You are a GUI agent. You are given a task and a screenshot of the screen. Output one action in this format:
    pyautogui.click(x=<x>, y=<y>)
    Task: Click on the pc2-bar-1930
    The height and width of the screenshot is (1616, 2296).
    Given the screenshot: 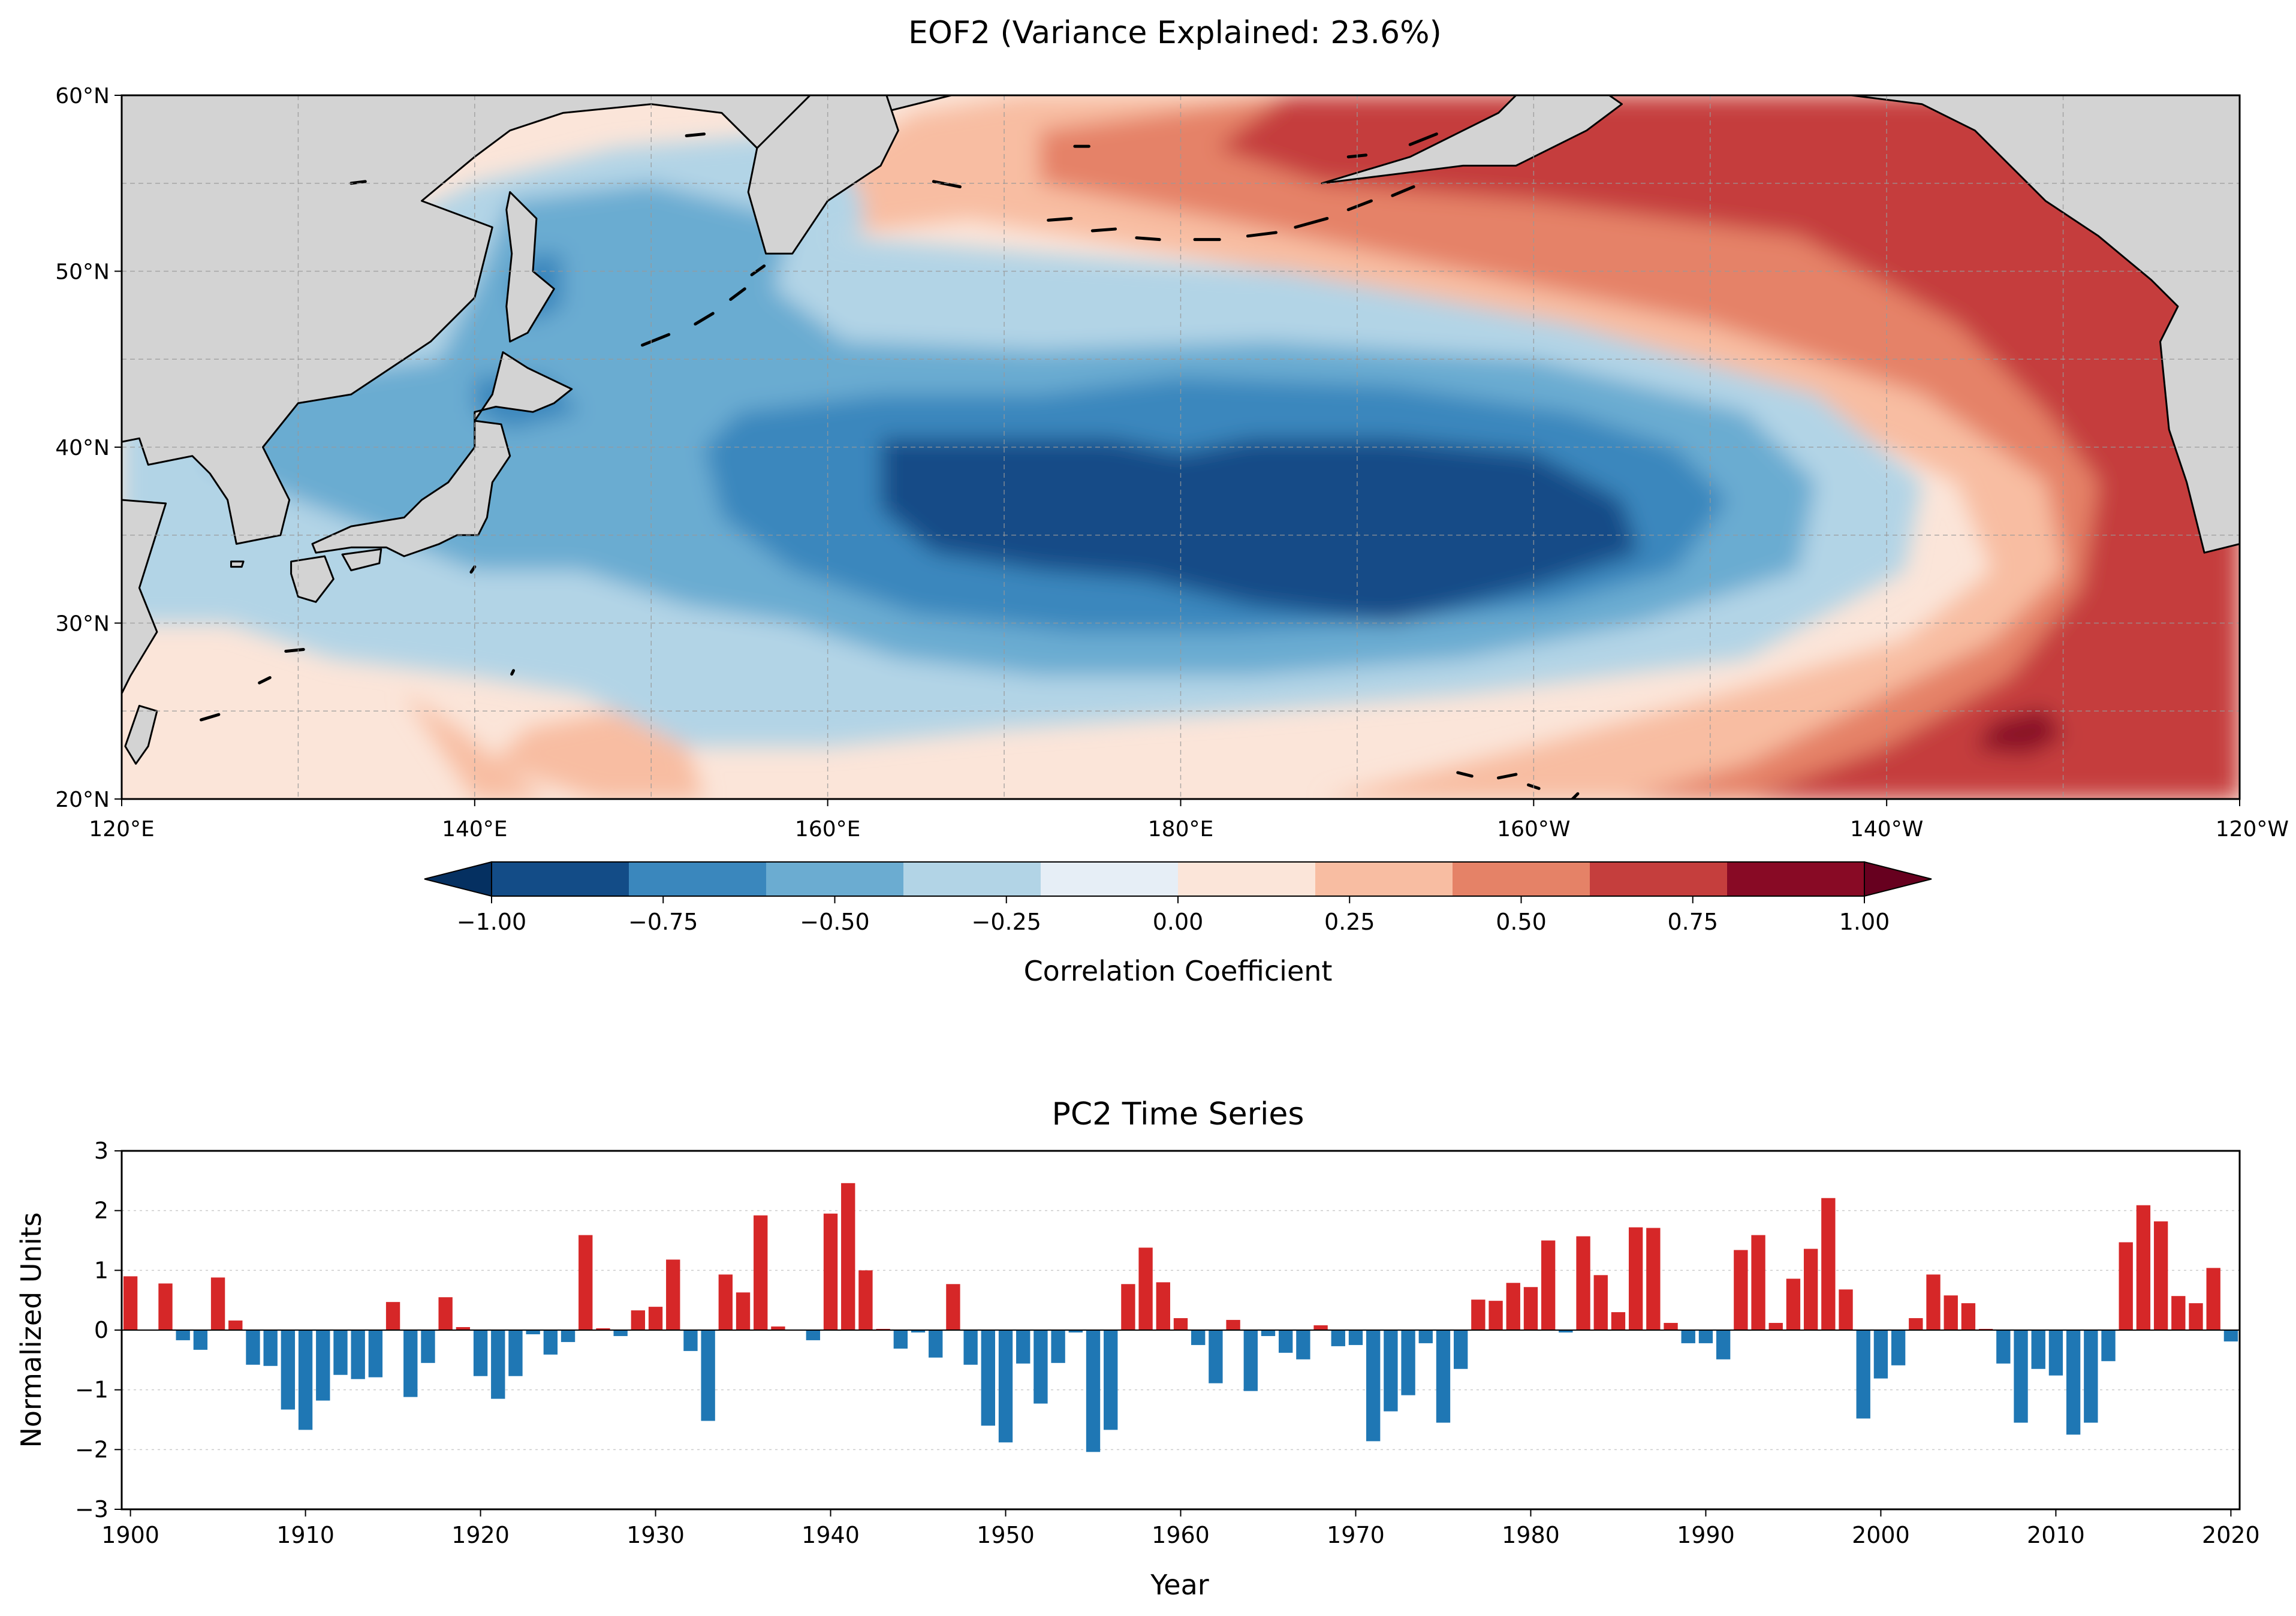 What is the action you would take?
    pyautogui.click(x=655, y=1318)
    